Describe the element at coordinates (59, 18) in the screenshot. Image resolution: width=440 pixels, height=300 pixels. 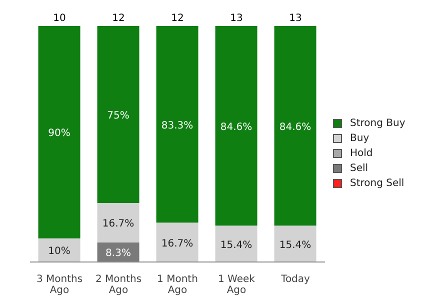
I see `annotation: 10` at that location.